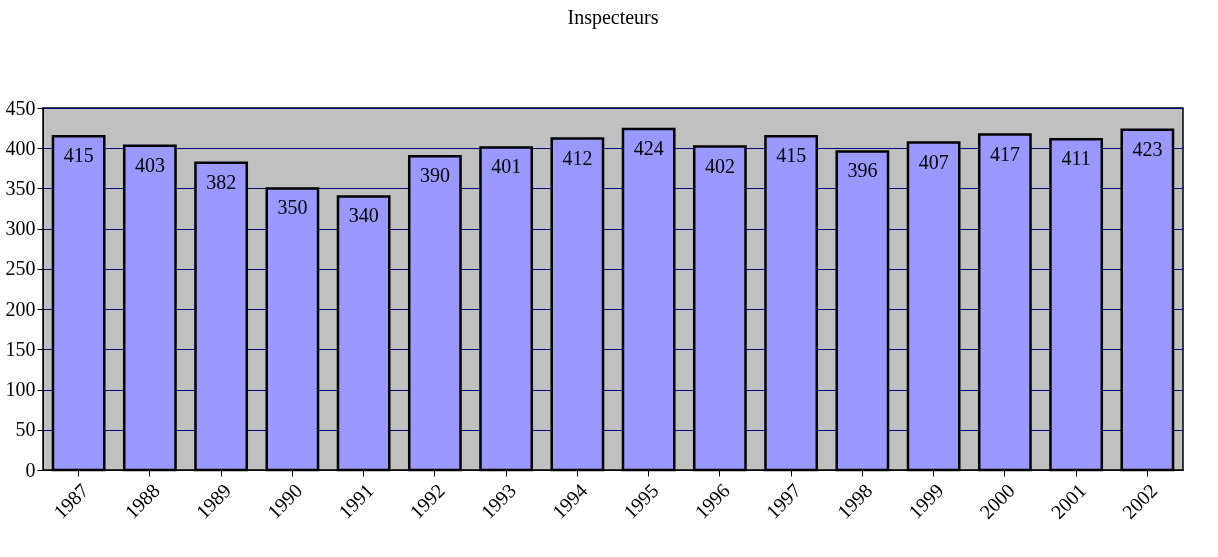  What do you see at coordinates (1004, 153) in the screenshot?
I see `data-label: 417` at bounding box center [1004, 153].